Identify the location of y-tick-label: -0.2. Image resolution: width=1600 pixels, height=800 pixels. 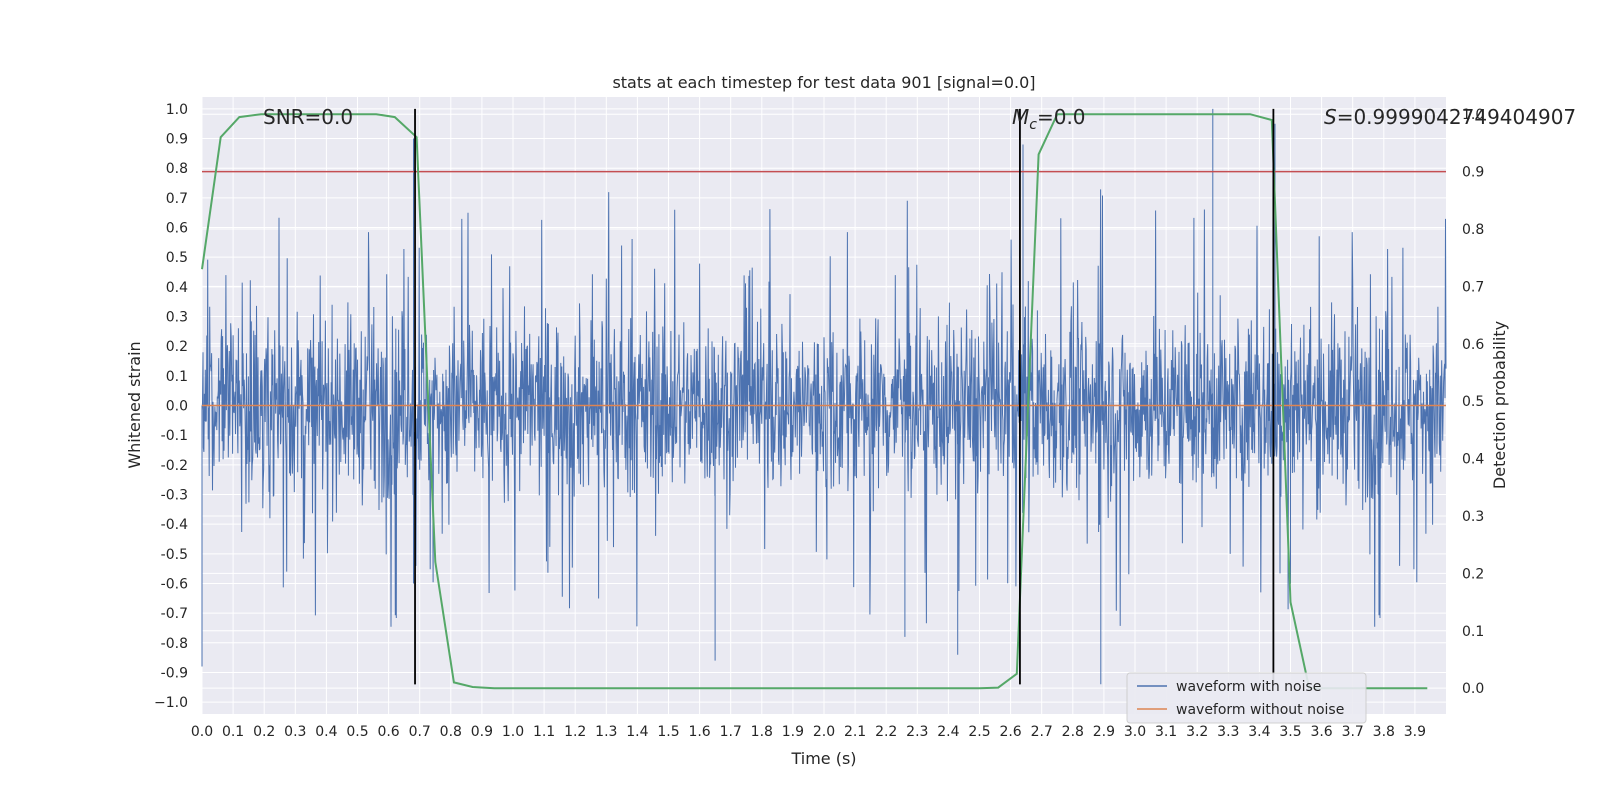
(174, 466).